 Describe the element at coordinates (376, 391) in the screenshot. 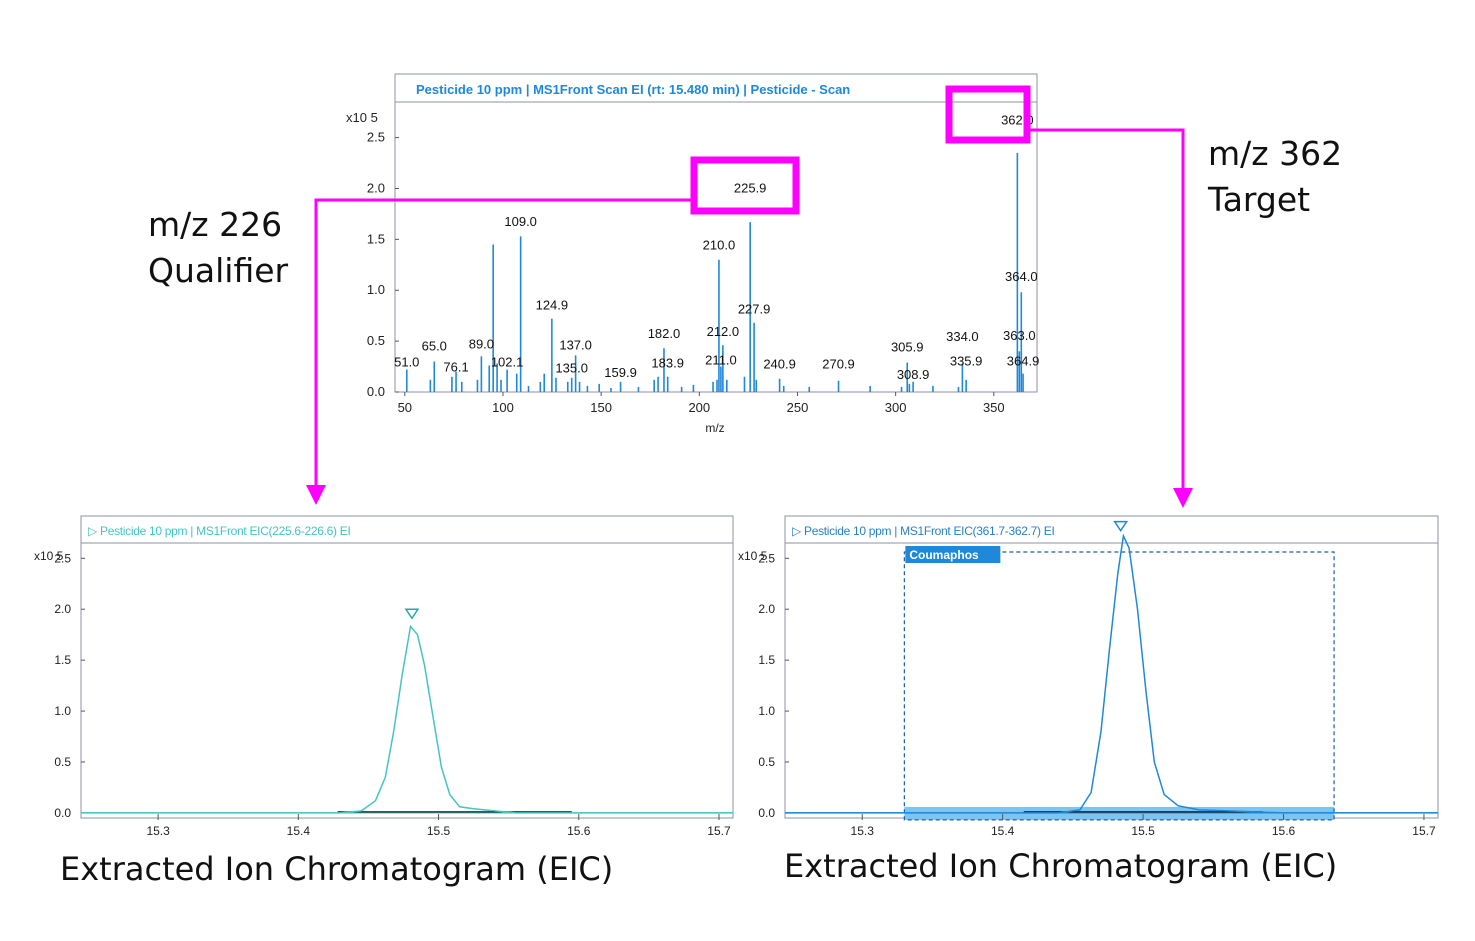

I see `spectrum-y-tick-label-0: 0.0` at that location.